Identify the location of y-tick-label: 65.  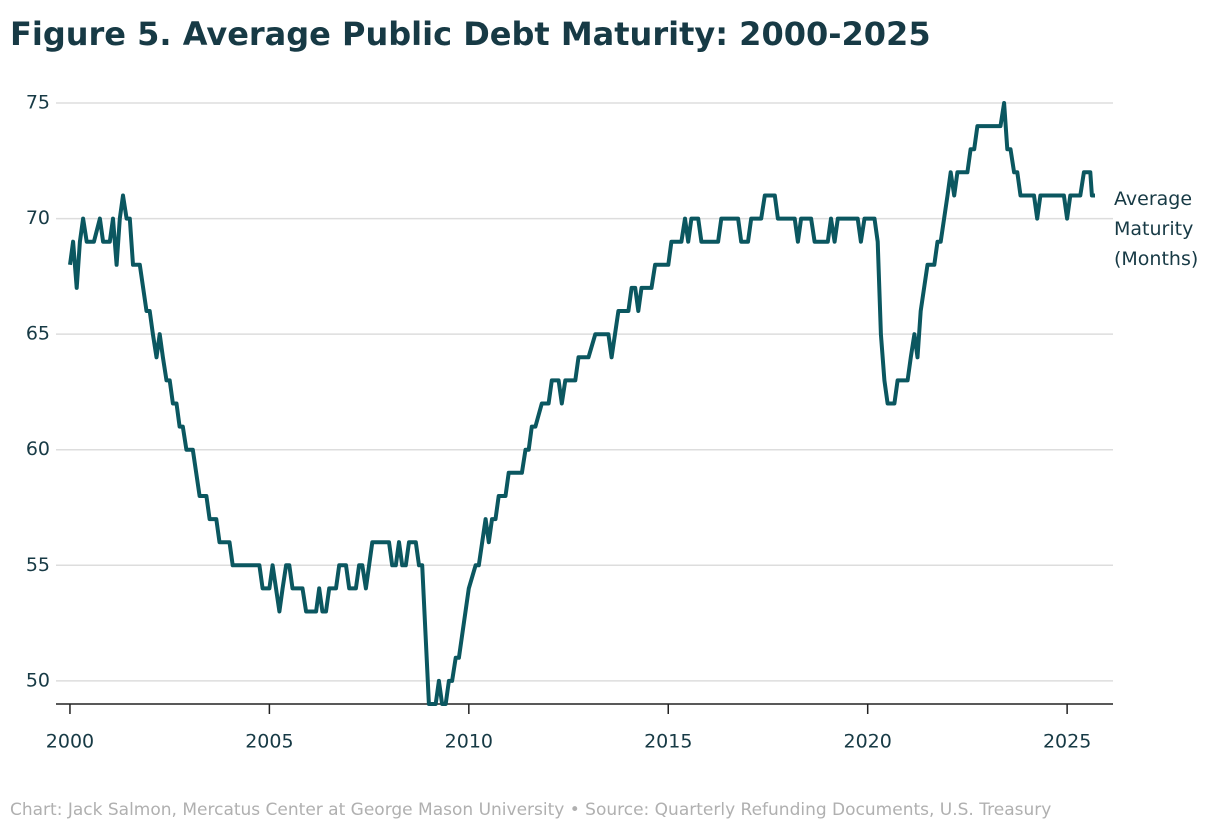
(38, 334).